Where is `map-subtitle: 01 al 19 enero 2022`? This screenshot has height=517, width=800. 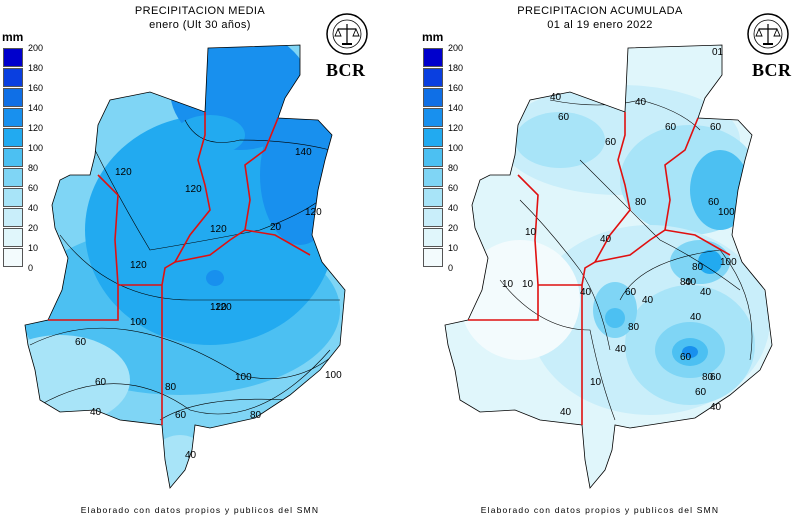 map-subtitle: 01 al 19 enero 2022 is located at coordinates (600, 25).